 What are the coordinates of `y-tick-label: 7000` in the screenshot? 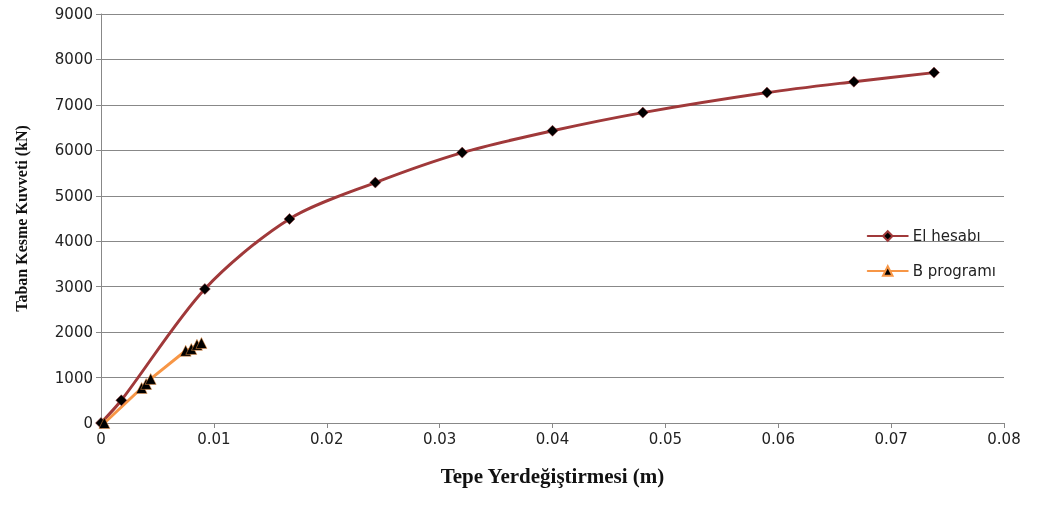 It's located at (73, 104).